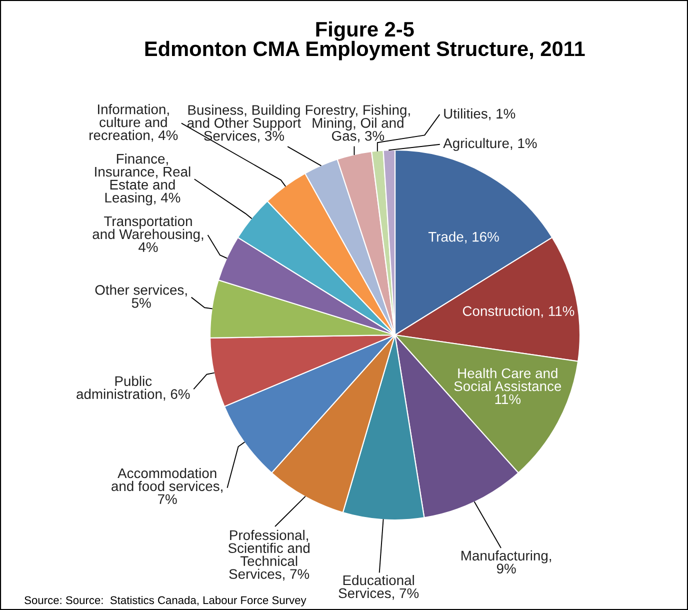 The image size is (688, 610). What do you see at coordinates (133, 388) in the screenshot?
I see `slice-label: Public administration, 6%` at bounding box center [133, 388].